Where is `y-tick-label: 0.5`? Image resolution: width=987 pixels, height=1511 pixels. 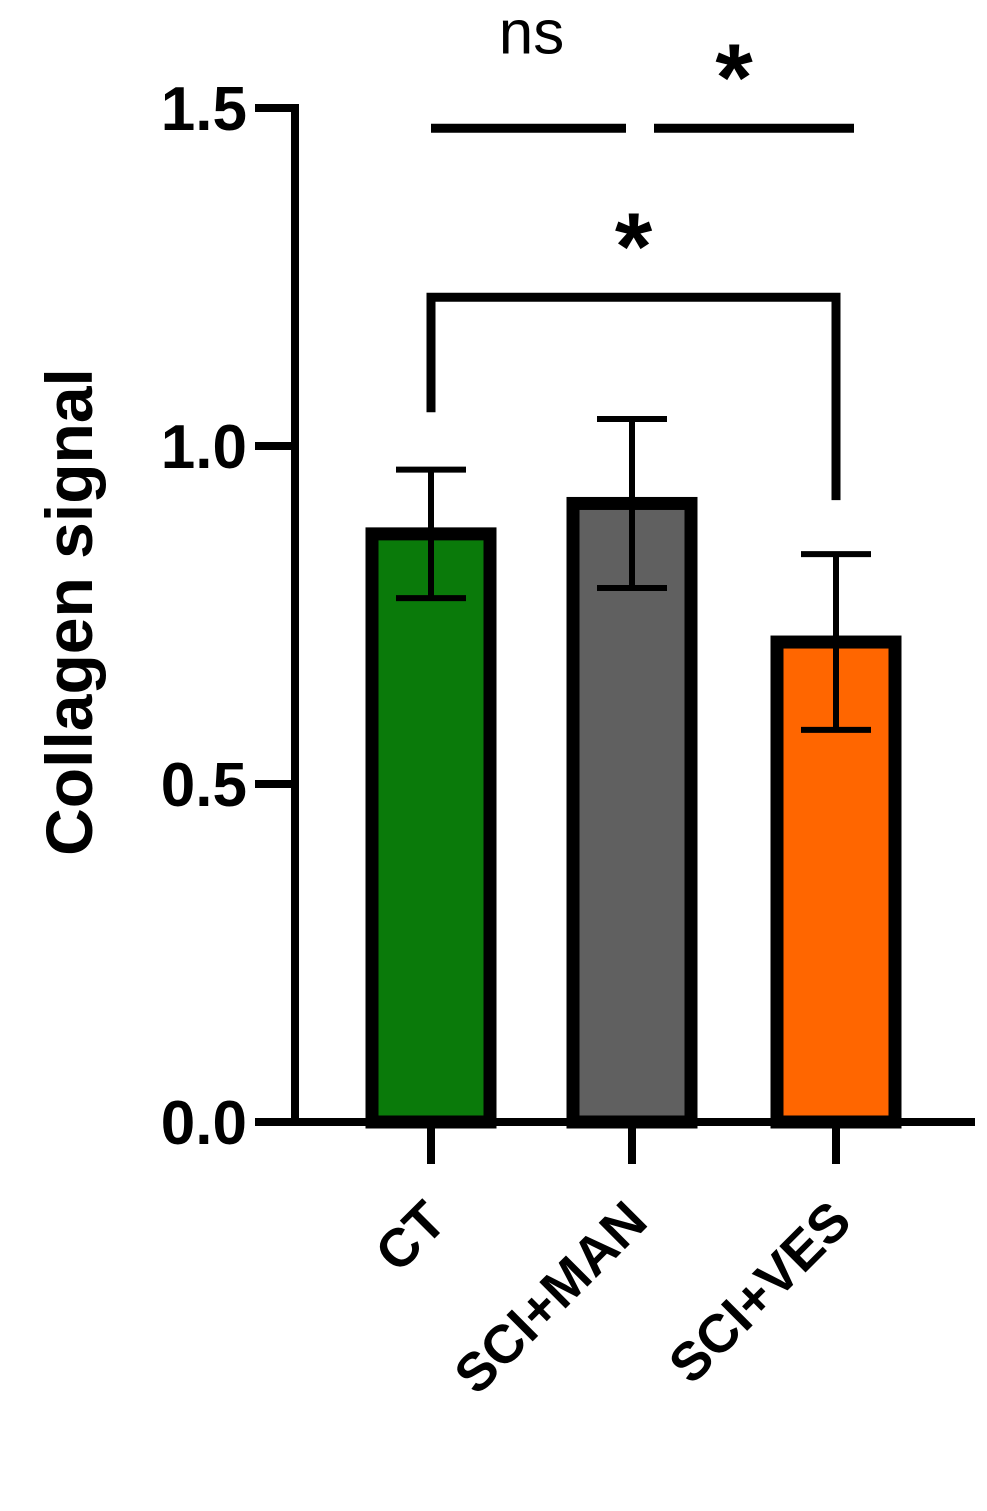 y-tick-label: 0.5 is located at coordinates (204, 785).